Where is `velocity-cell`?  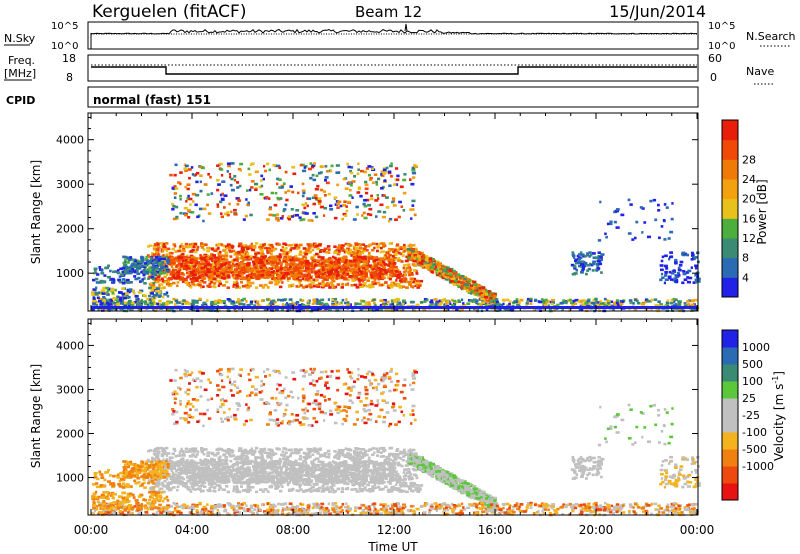
velocity-cell is located at coordinates (219, 490).